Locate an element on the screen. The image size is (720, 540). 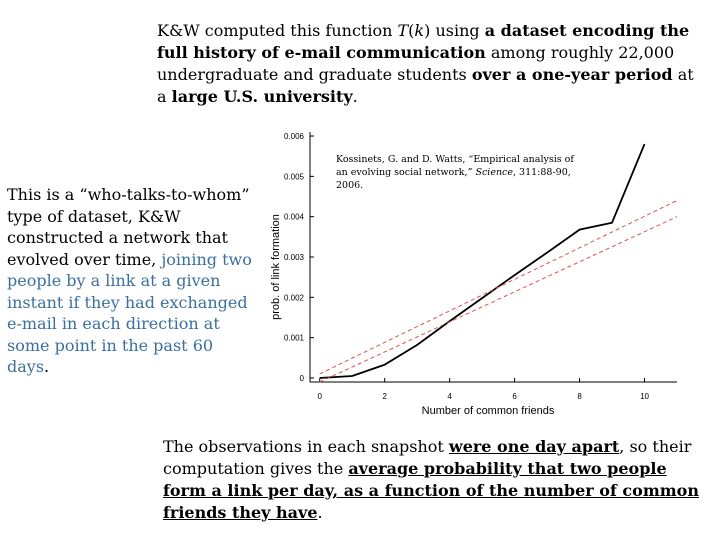
intro-text: ( is located at coordinates (411, 30).